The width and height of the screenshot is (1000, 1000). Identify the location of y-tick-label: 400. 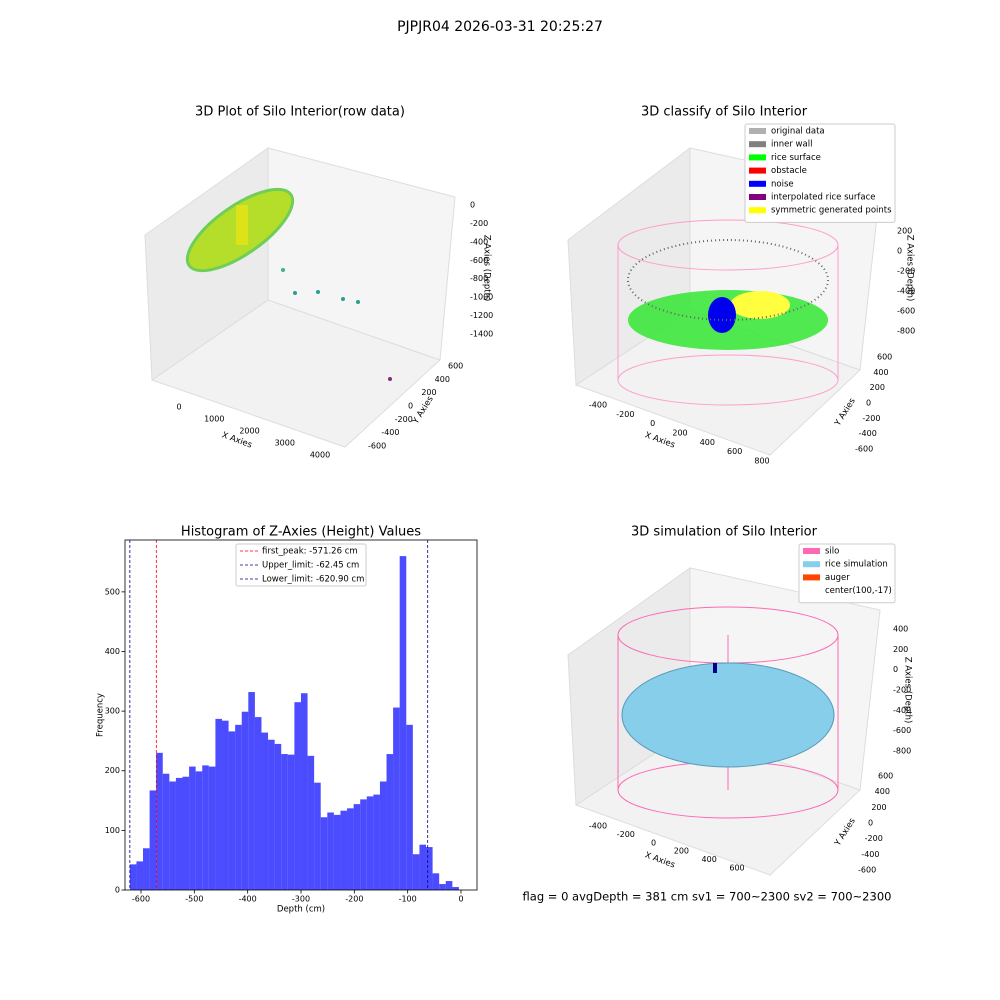
(882, 791).